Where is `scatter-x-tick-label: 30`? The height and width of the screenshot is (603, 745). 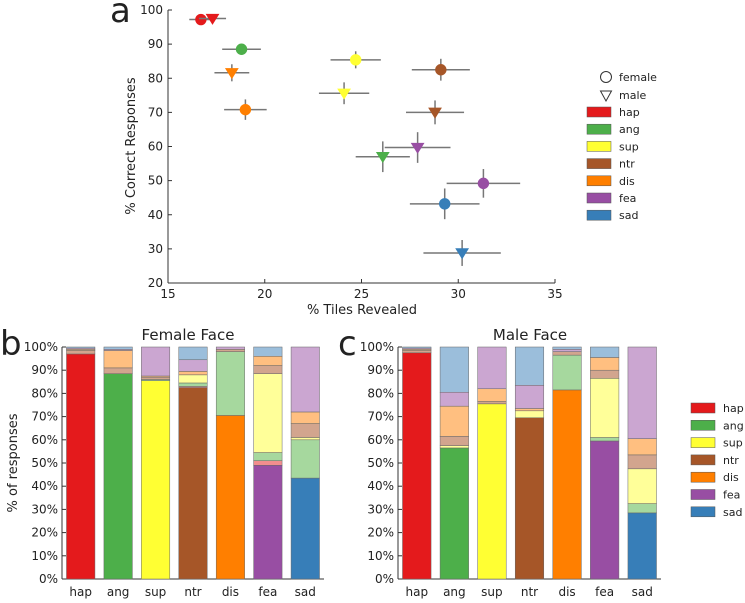
scatter-x-tick-label: 30 is located at coordinates (458, 294).